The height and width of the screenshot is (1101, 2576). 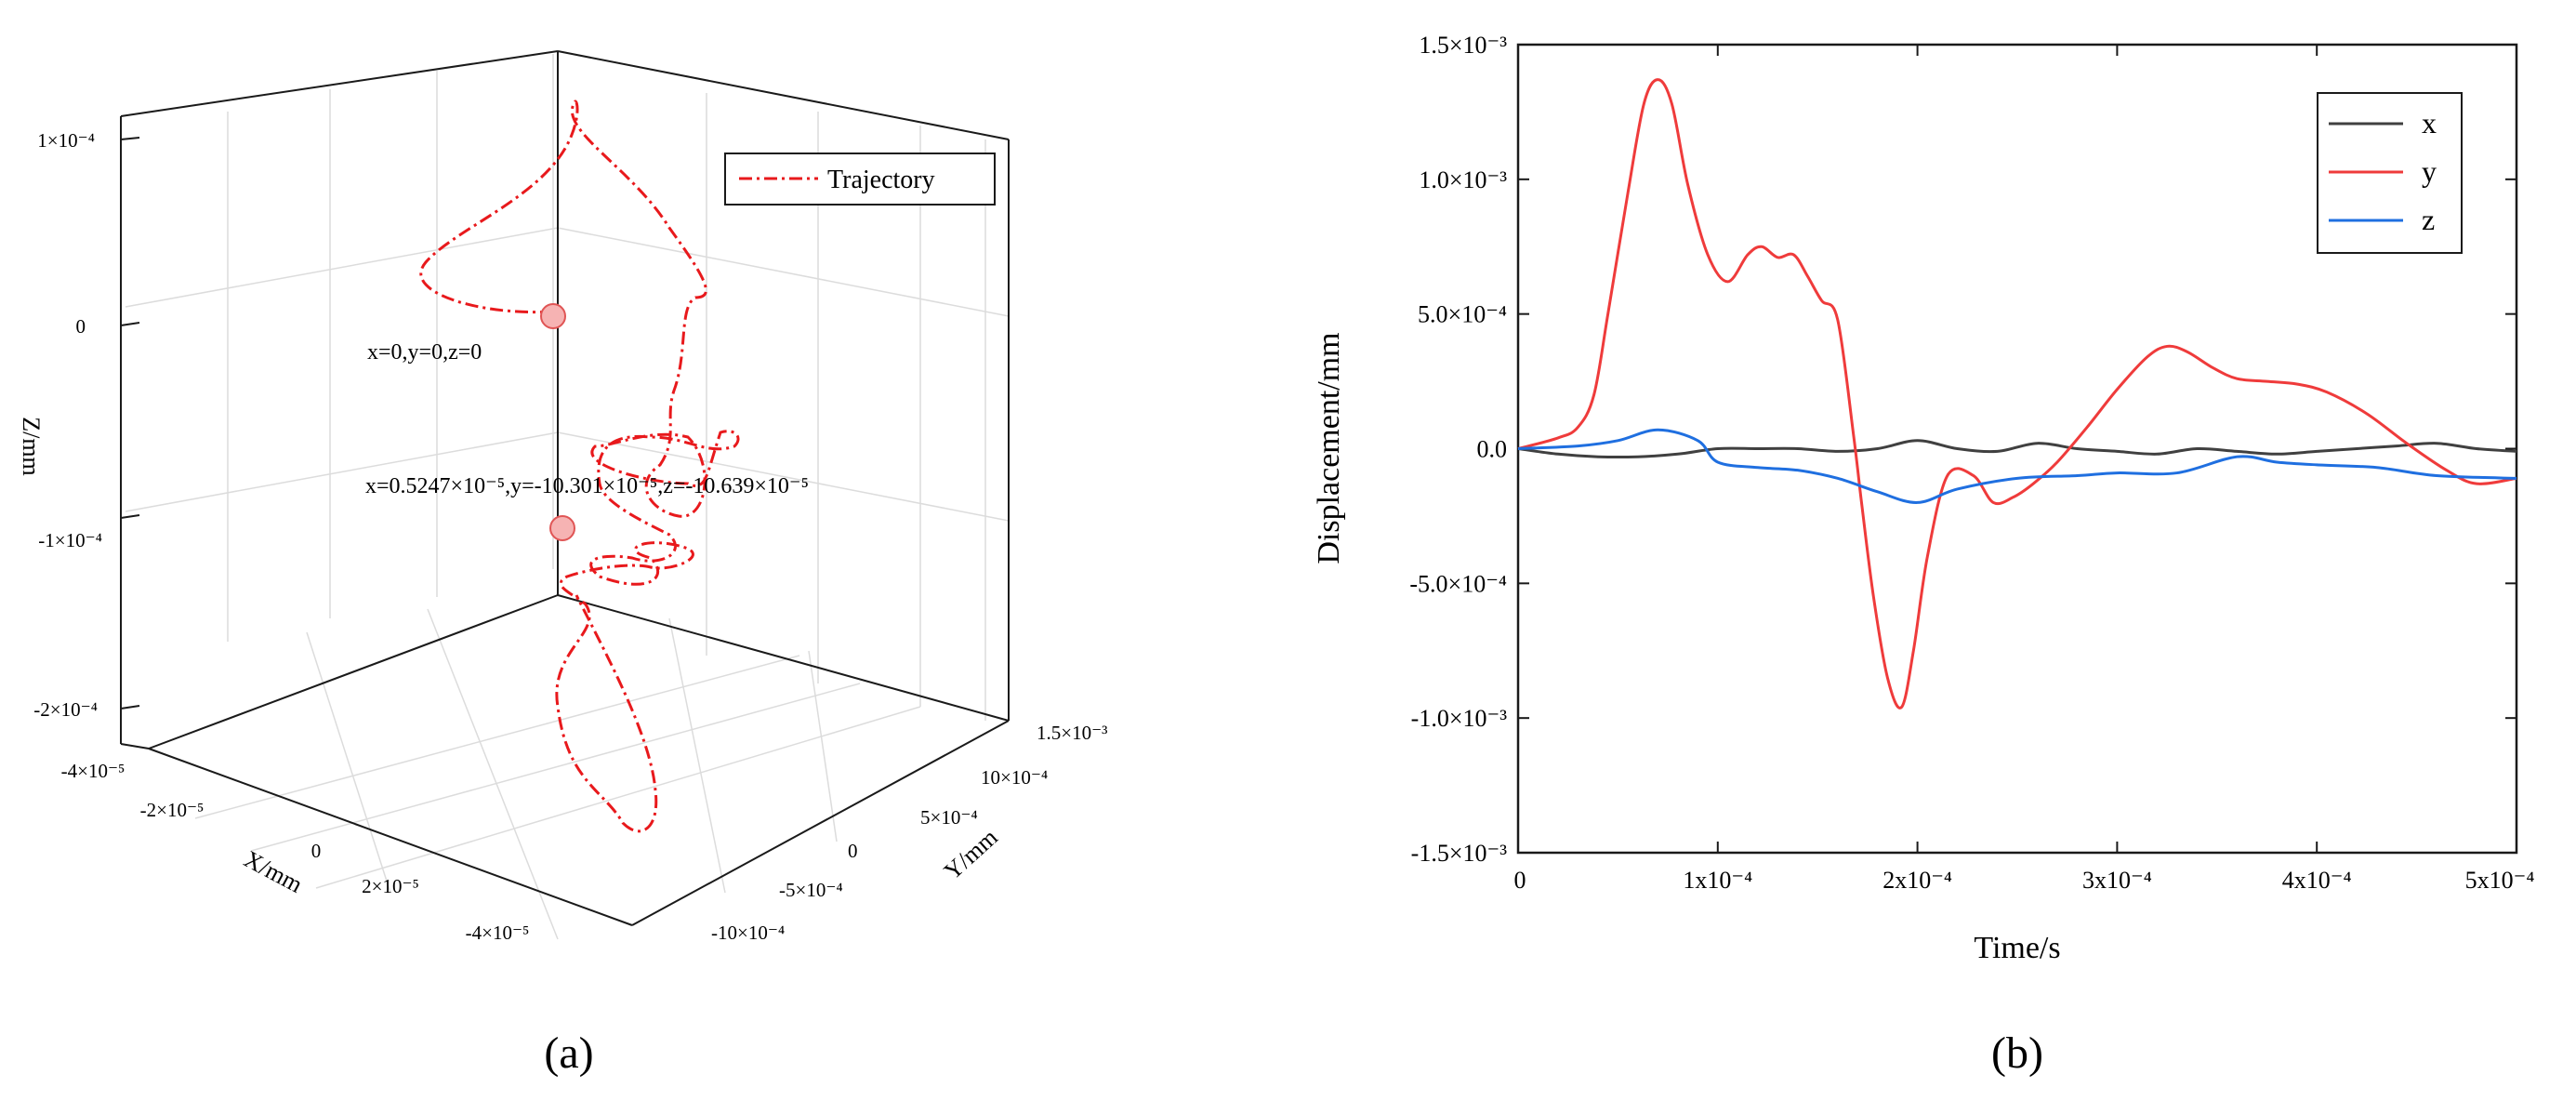 I want to click on x-tick-labels: -4×10⁻⁵ -2×10⁻⁵ 0 2×10⁻⁵ -4×10⁻⁵, so click(x=295, y=852).